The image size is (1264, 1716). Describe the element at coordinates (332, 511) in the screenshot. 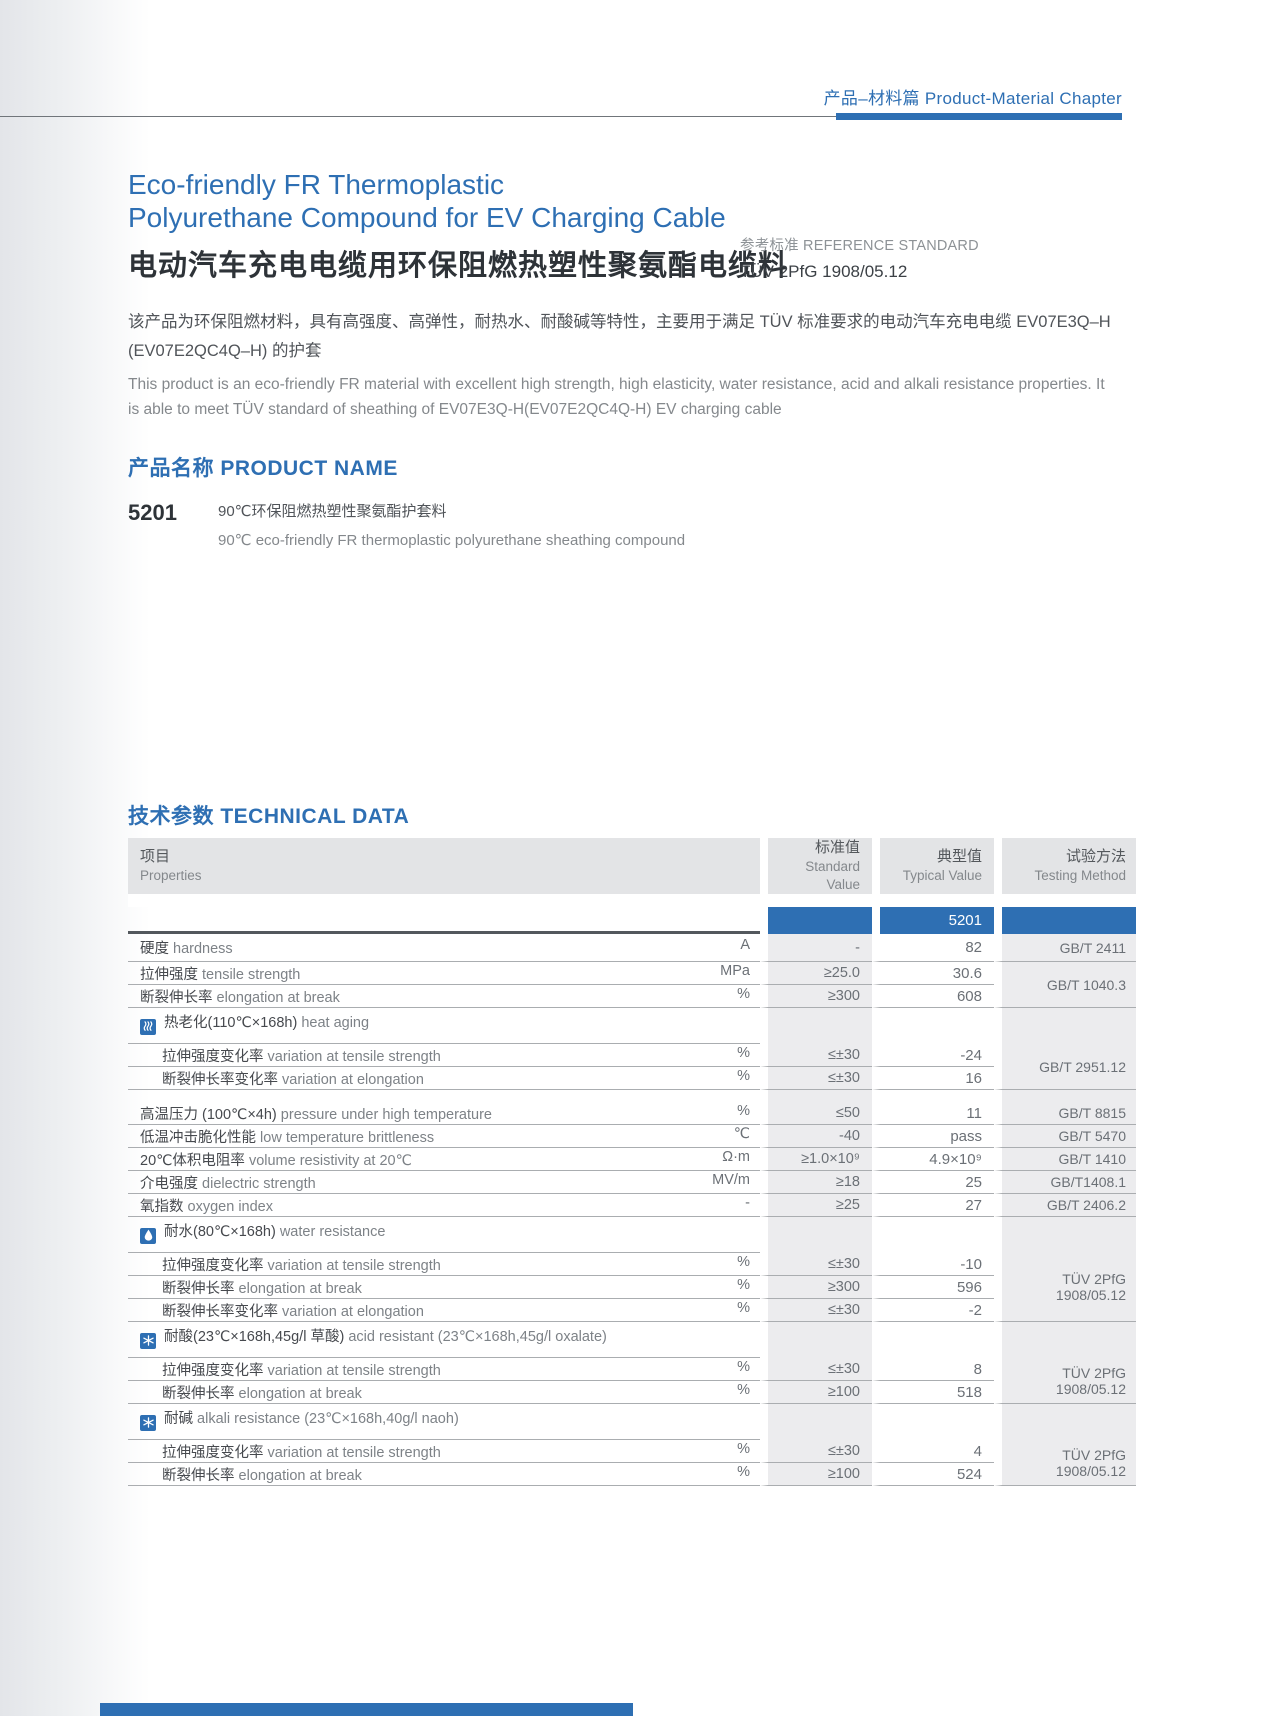

I see `product-desc-zh: 90℃环保阻燃热塑性聚氨酯护套料` at that location.